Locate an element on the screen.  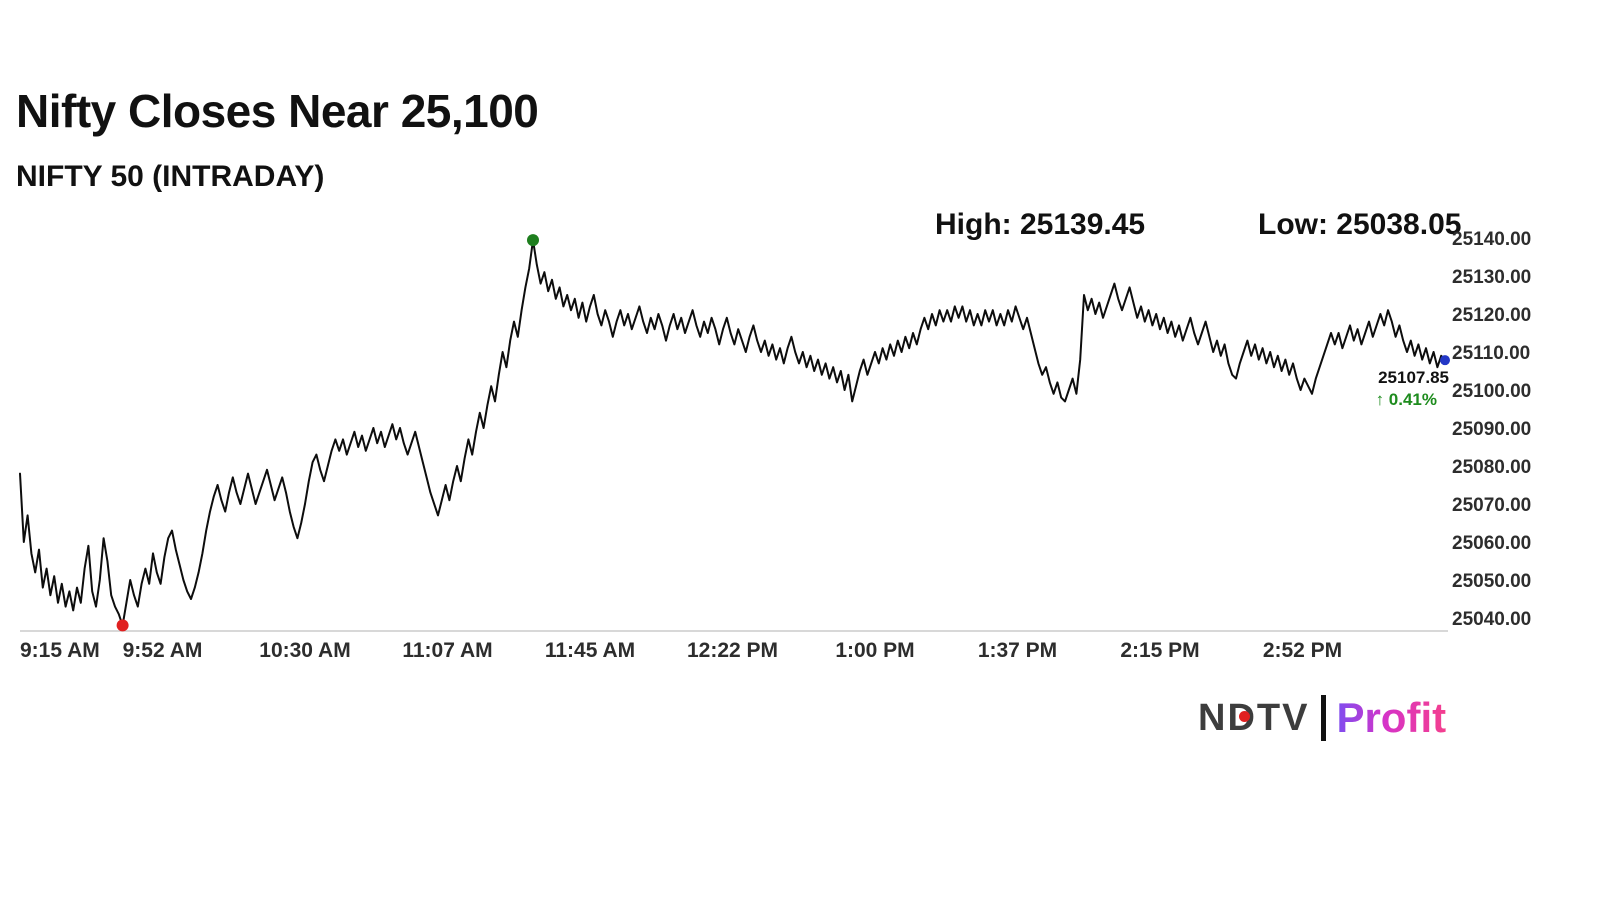
logo-divider is located at coordinates (1324, 718).